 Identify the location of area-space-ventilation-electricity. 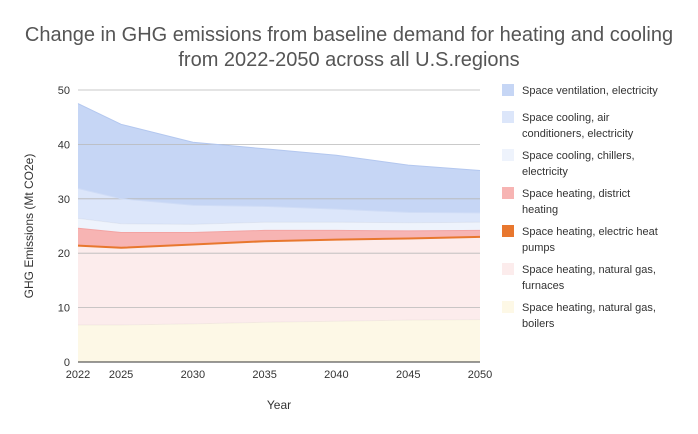
(279, 158).